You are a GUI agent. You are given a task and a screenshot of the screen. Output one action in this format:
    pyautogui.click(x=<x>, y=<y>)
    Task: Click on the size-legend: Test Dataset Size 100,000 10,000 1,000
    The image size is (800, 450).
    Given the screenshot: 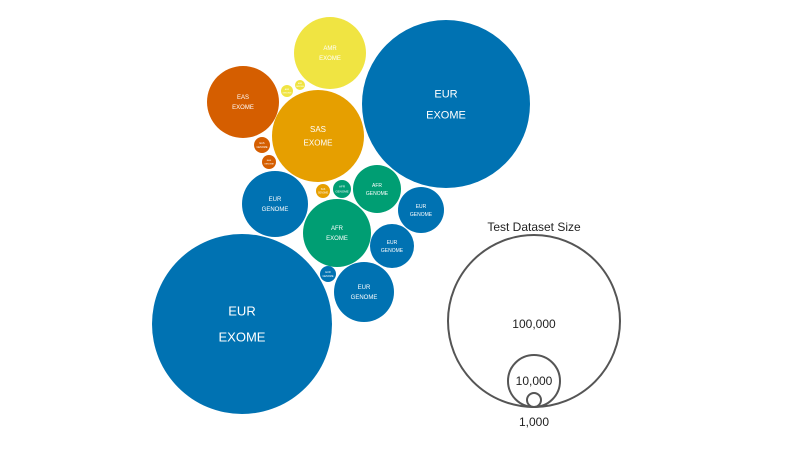 What is the action you would take?
    pyautogui.click(x=534, y=324)
    